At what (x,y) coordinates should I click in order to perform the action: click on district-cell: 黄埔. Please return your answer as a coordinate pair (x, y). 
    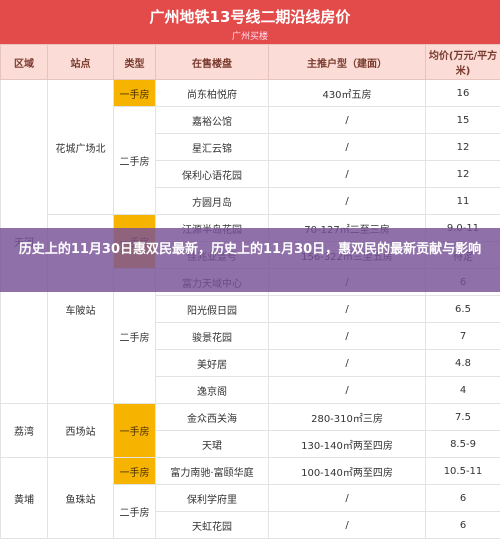
    Looking at the image, I should click on (24, 498).